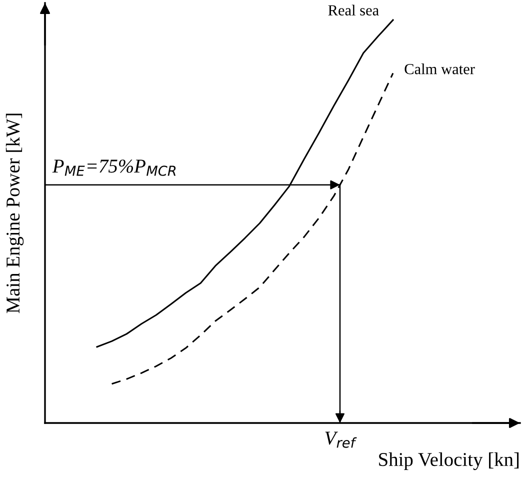  I want to click on series-label: Real sea, so click(353, 10).